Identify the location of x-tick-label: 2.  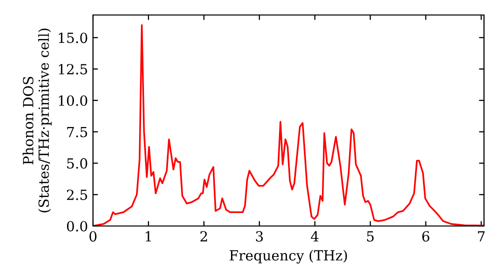
(203, 236).